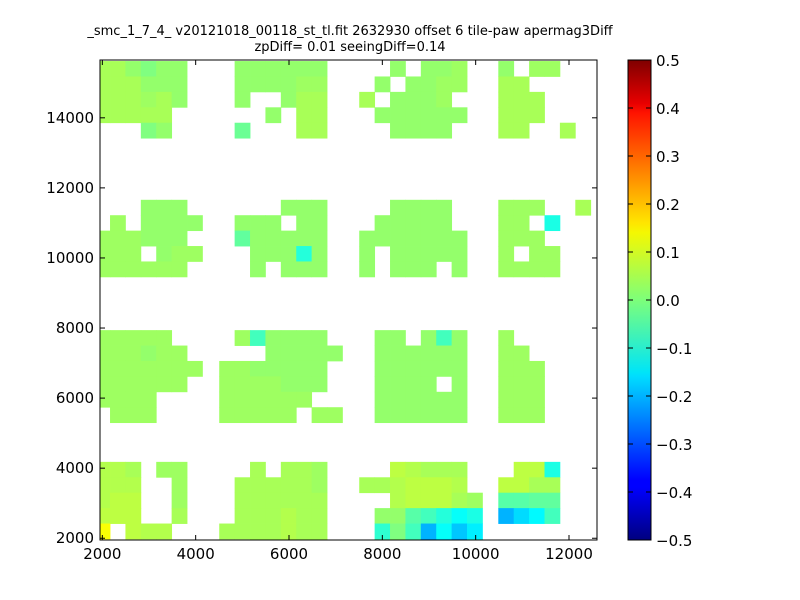  What do you see at coordinates (75, 468) in the screenshot?
I see `y-tick-label: 4000` at bounding box center [75, 468].